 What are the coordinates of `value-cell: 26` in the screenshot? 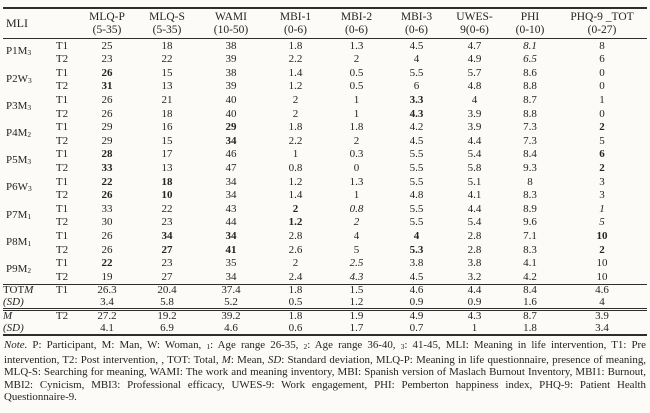 It's located at (107, 235).